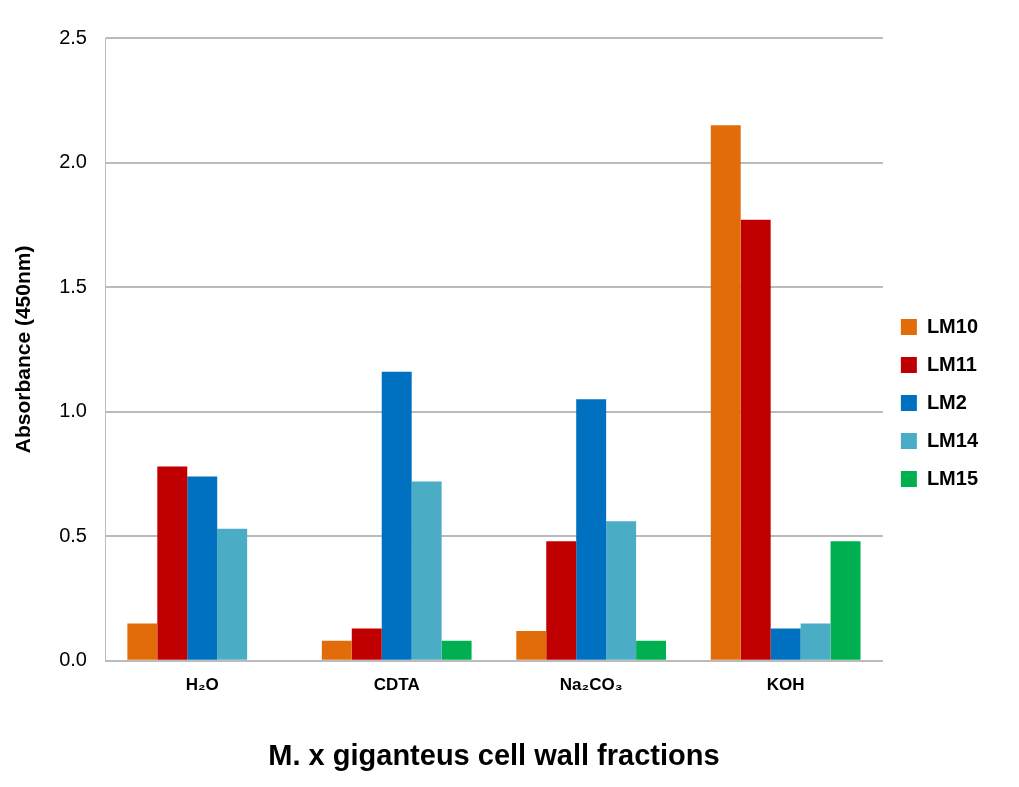 This screenshot has height=787, width=1019. What do you see at coordinates (591, 684) in the screenshot?
I see `x-tick-label: Na₂CO₃` at bounding box center [591, 684].